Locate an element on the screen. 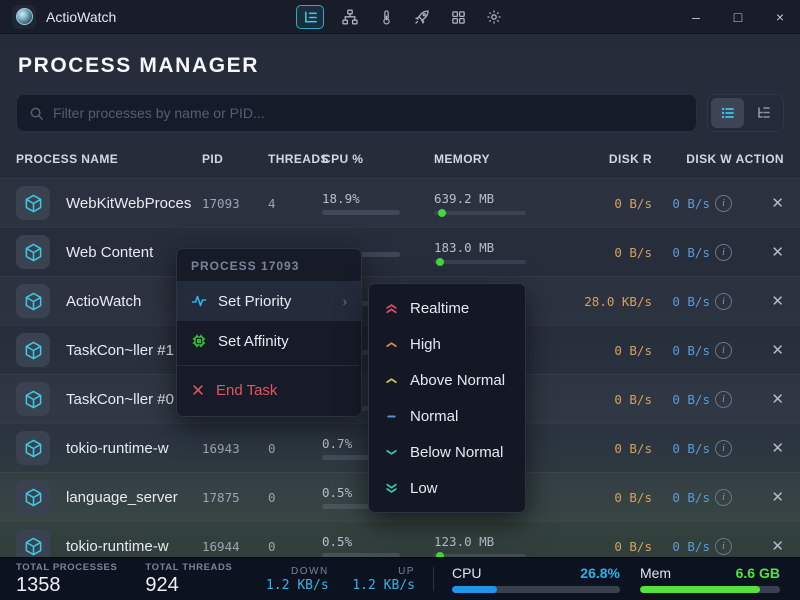 This screenshot has width=800, height=600. chevron-right-icon: › is located at coordinates (344, 301).